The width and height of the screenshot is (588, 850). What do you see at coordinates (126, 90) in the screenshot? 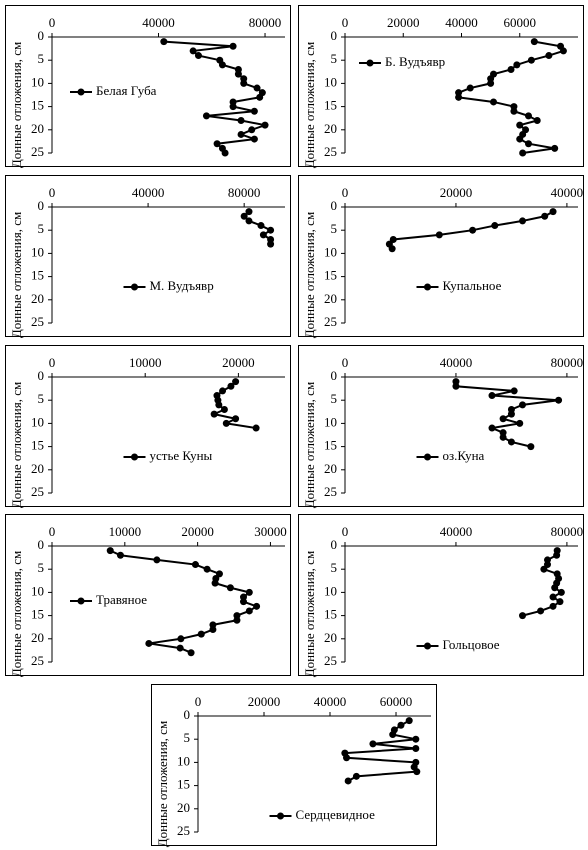
I see `legend-label: Белая Губа` at bounding box center [126, 90].